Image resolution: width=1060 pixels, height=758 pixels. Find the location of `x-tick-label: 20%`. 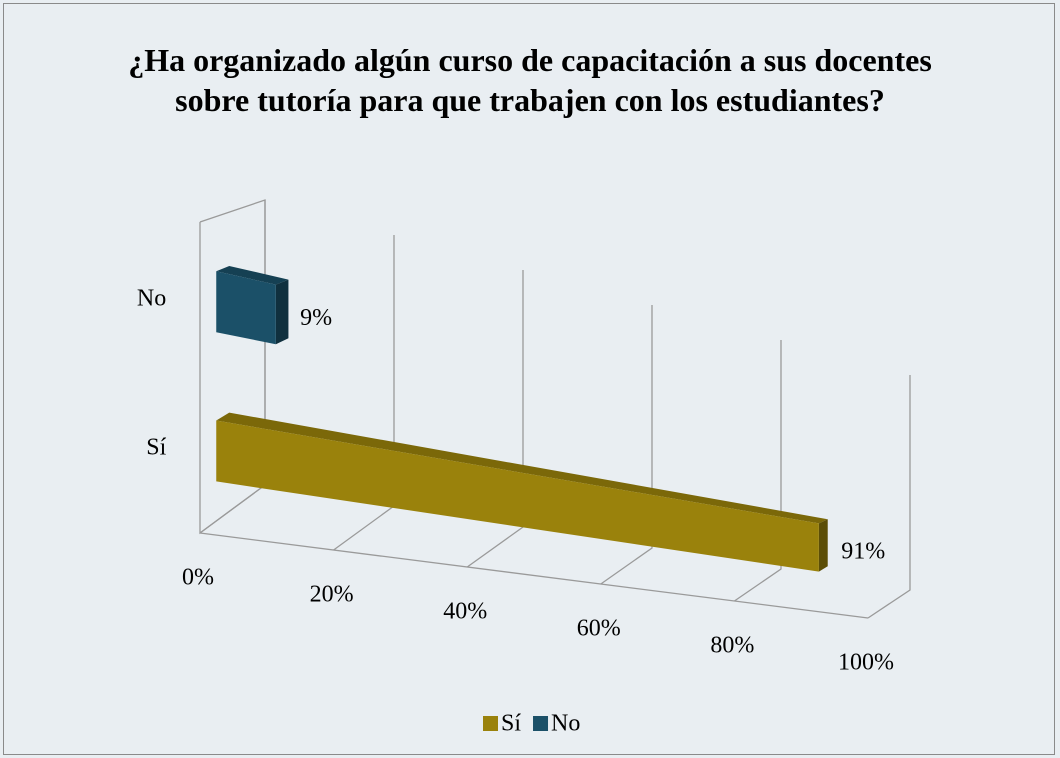

x-tick-label: 20% is located at coordinates (332, 595).